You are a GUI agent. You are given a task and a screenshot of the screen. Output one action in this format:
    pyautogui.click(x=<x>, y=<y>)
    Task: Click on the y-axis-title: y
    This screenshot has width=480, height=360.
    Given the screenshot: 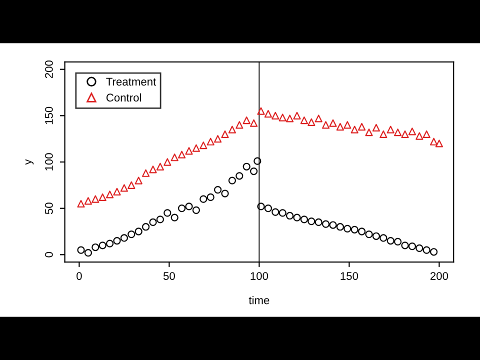 What is the action you would take?
    pyautogui.click(x=29, y=162)
    